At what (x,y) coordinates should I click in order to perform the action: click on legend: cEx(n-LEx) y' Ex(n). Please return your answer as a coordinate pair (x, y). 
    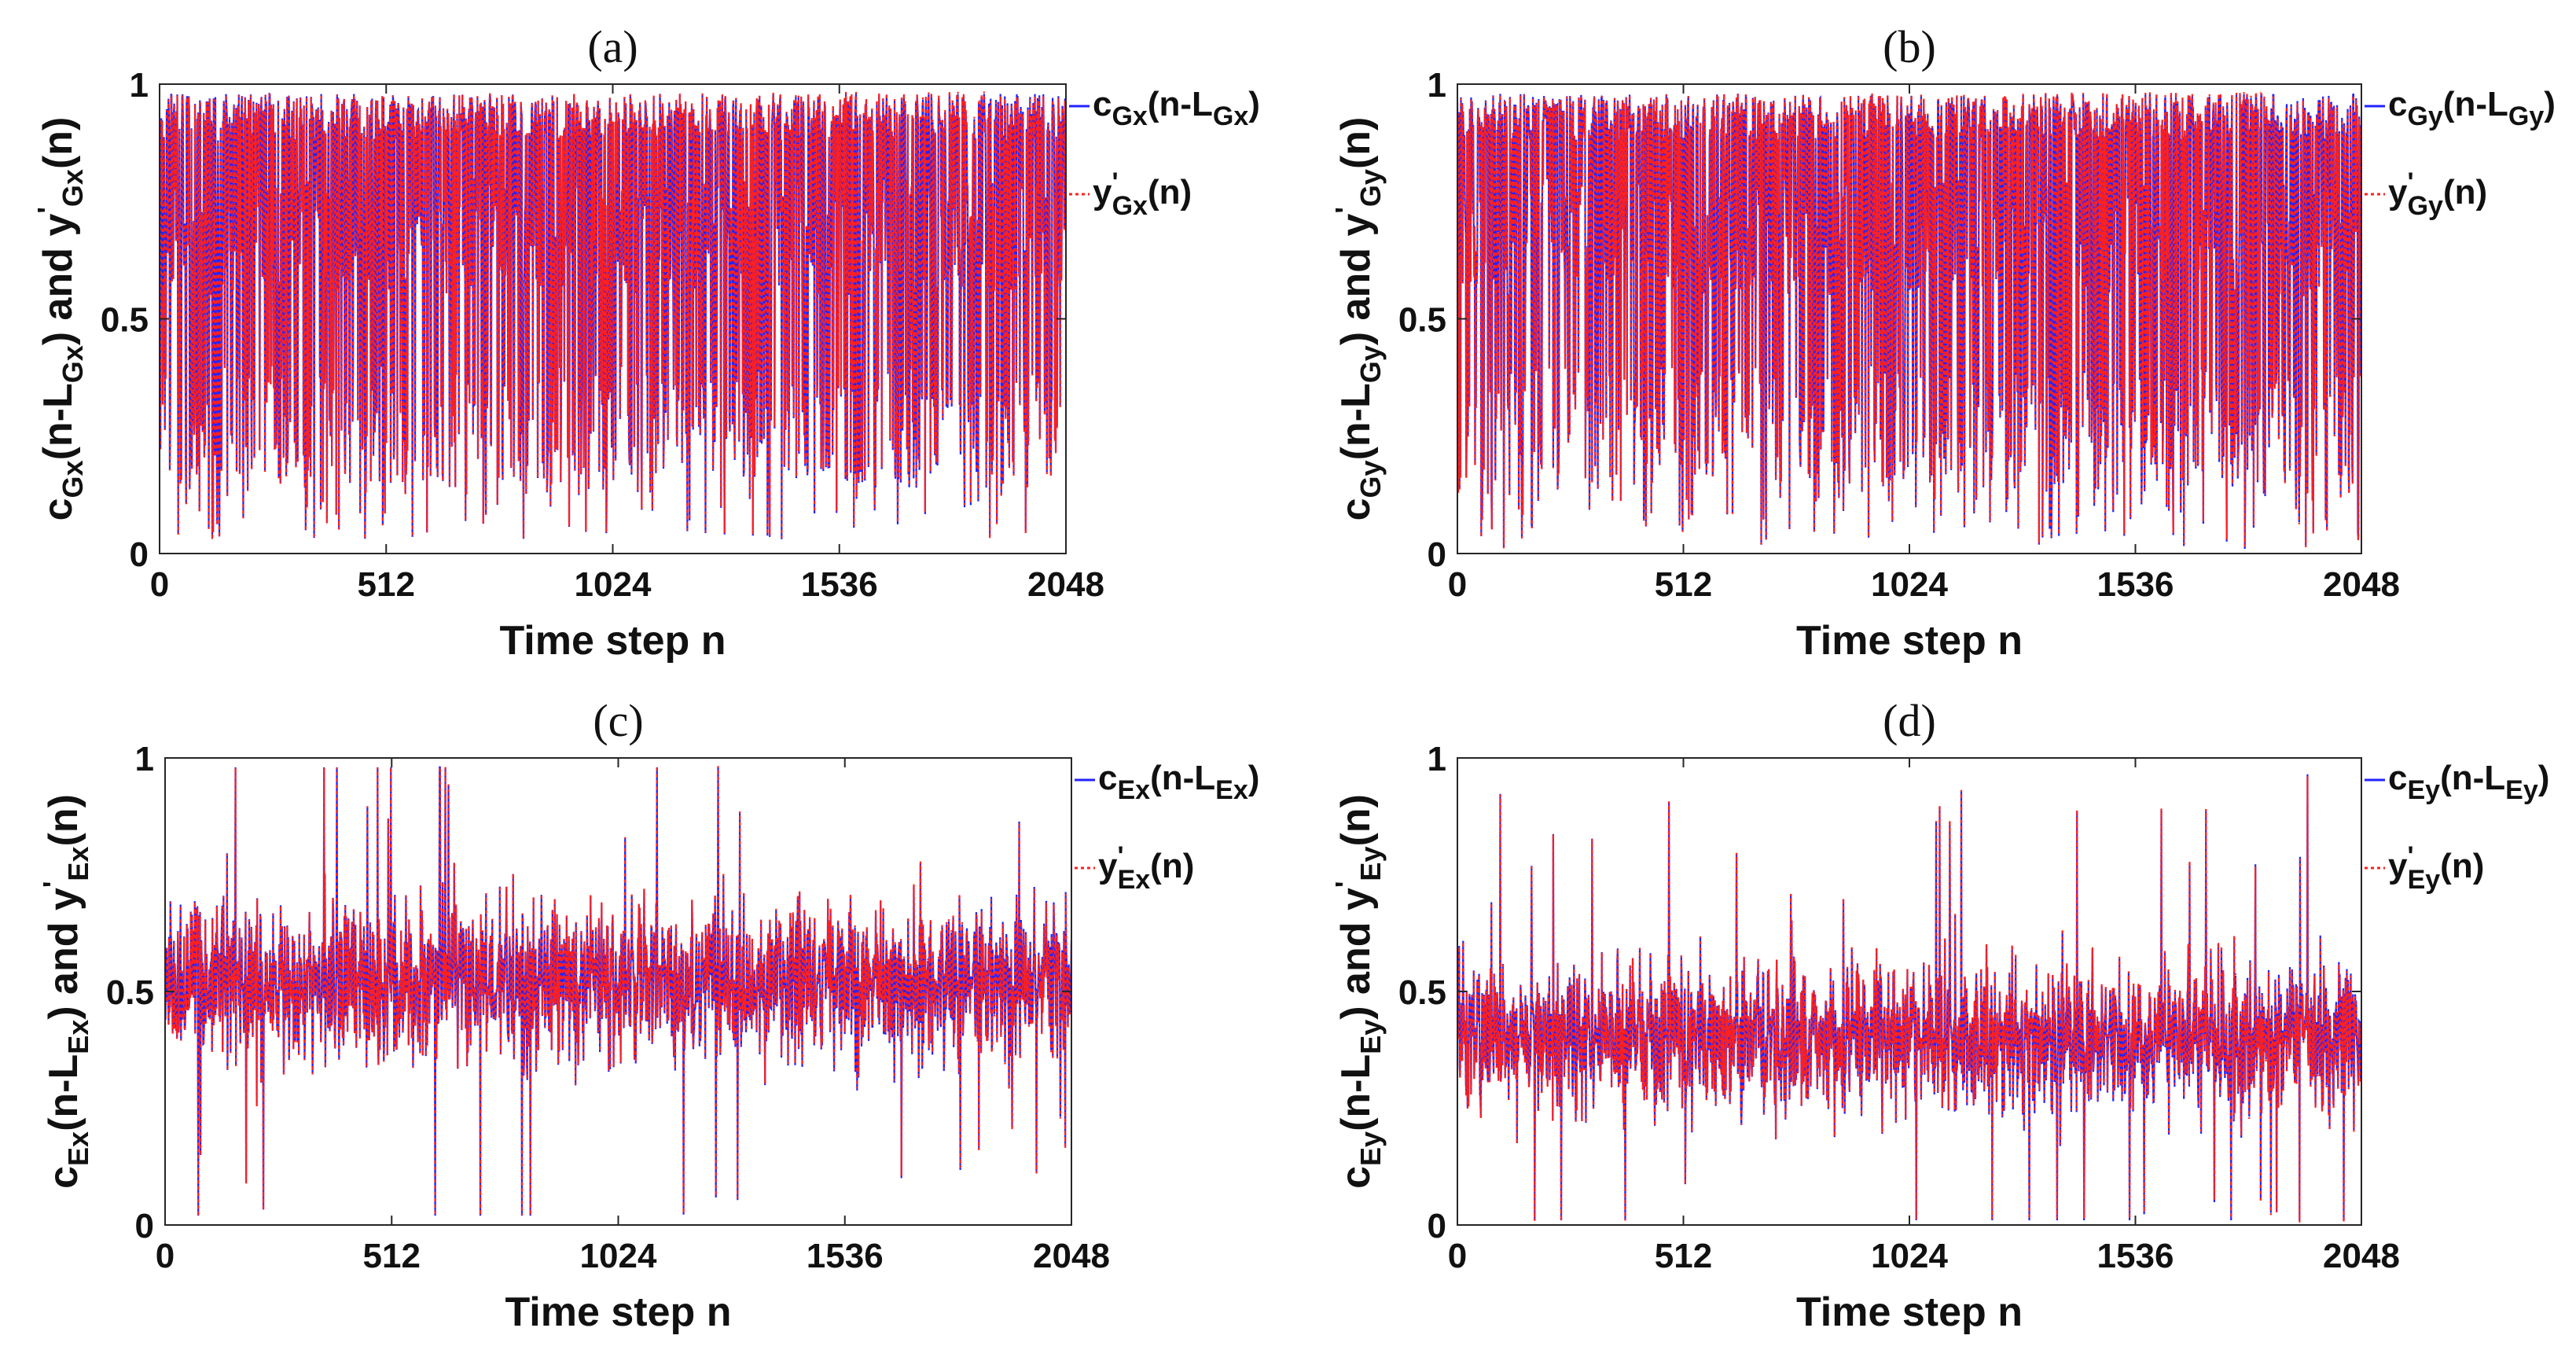
    Looking at the image, I should click on (1167, 827).